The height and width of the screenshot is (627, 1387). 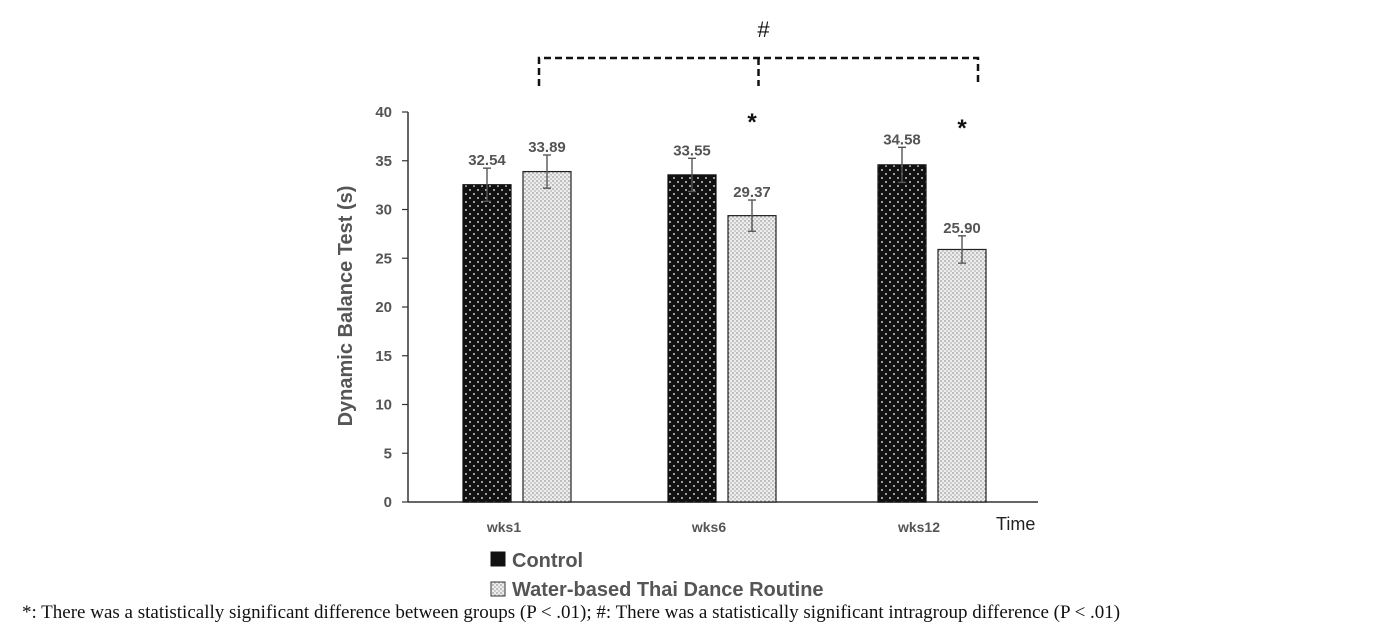 I want to click on x-tick-label: wks6, so click(x=708, y=527).